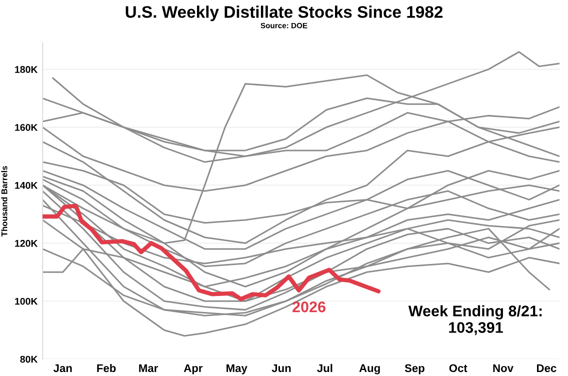  I want to click on y-tick-label: 180K, so click(26, 69).